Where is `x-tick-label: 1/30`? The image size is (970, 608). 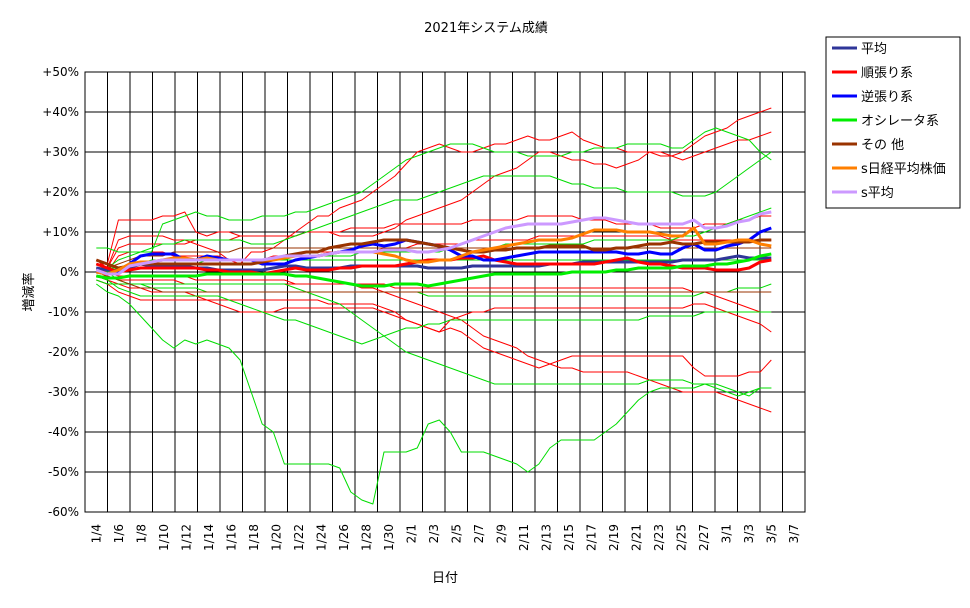 x-tick-label: 1/30 is located at coordinates (389, 537).